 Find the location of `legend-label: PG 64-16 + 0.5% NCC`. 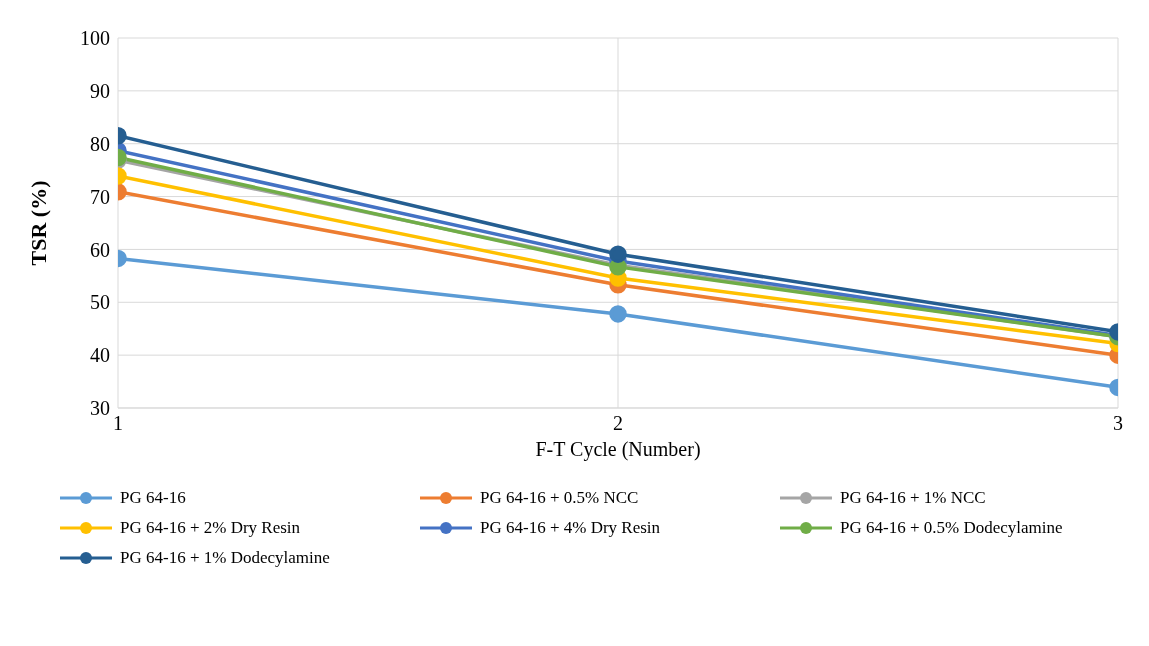

legend-label: PG 64-16 + 0.5% NCC is located at coordinates (559, 498).